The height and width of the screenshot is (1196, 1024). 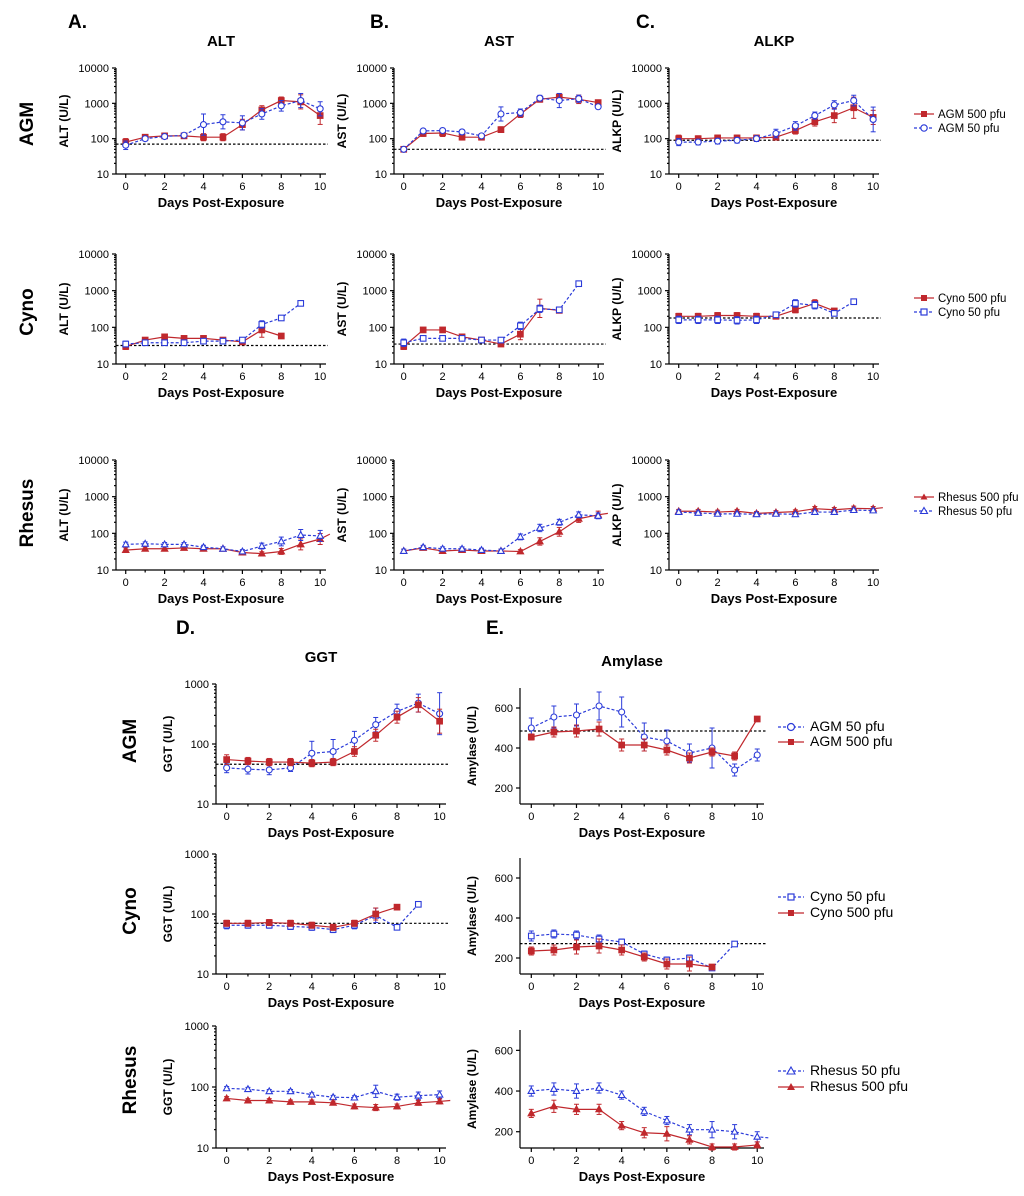 What do you see at coordinates (64, 514) in the screenshot?
I see `y-axis-label: ALT (U/L)` at bounding box center [64, 514].